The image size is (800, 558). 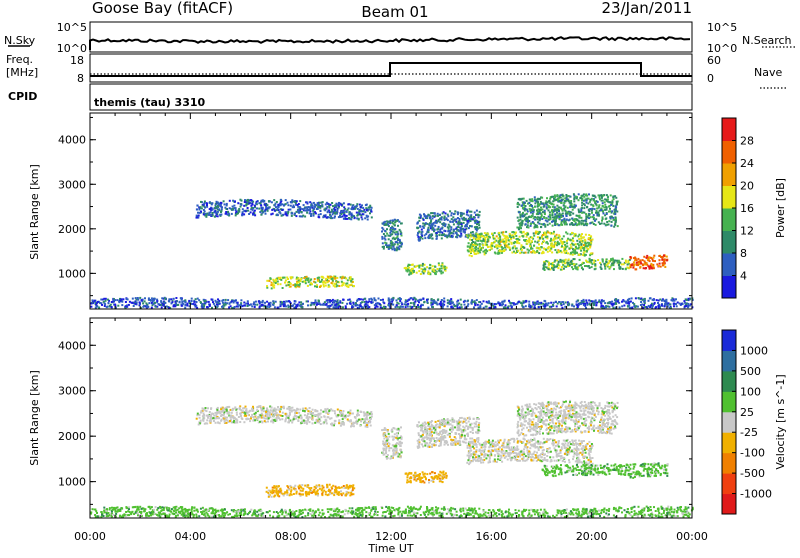 What do you see at coordinates (747, 186) in the screenshot?
I see `colorbar-tick-label: 20` at bounding box center [747, 186].